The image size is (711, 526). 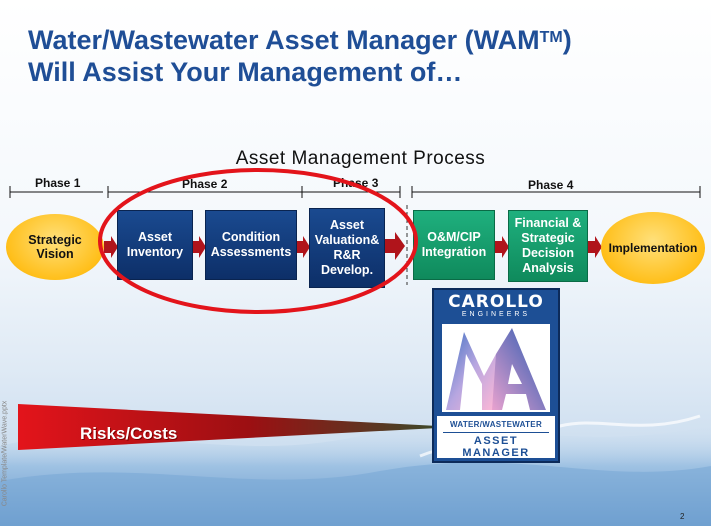 I want to click on process-title: Asset Management Process, so click(x=360, y=158).